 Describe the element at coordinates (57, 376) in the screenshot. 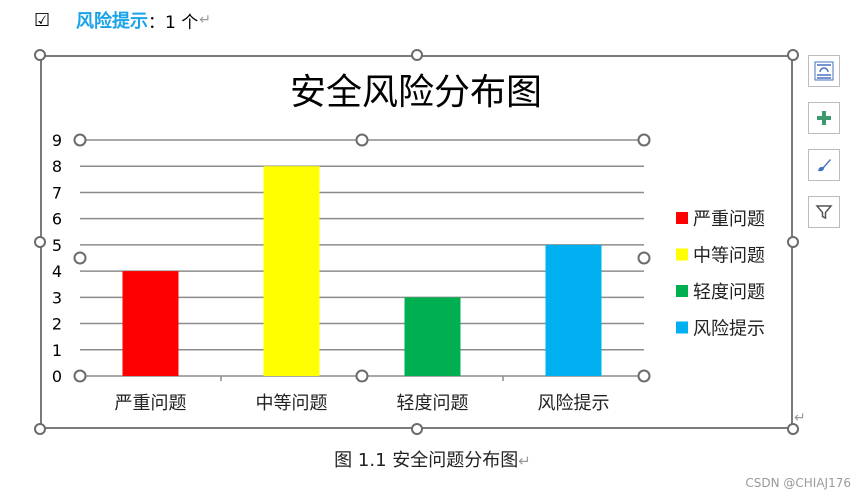

I see `y-tick-label-0: 0` at that location.